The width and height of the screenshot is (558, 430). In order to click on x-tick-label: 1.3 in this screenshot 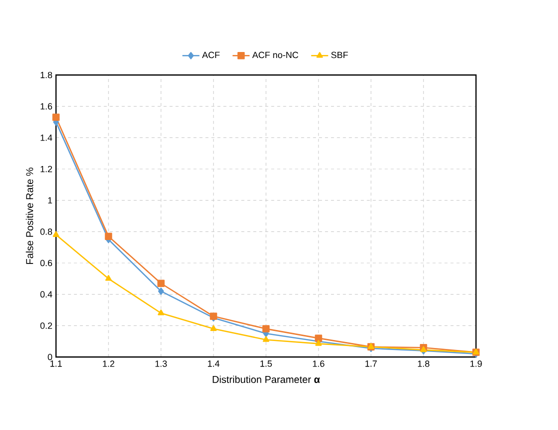, I will do `click(161, 363)`.